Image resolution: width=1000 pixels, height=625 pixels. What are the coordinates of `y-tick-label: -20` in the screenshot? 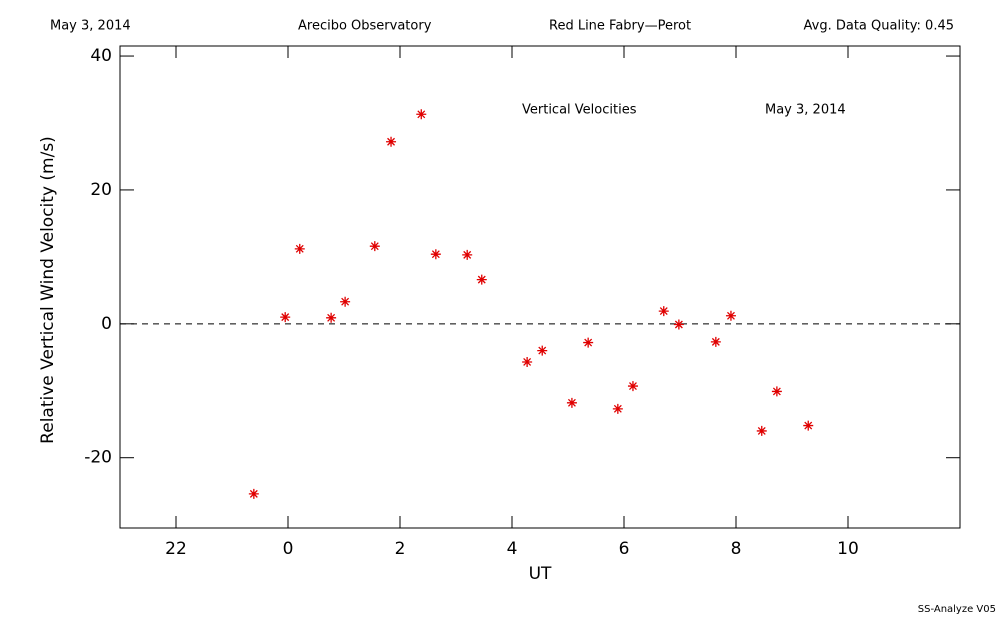 It's located at (98, 458).